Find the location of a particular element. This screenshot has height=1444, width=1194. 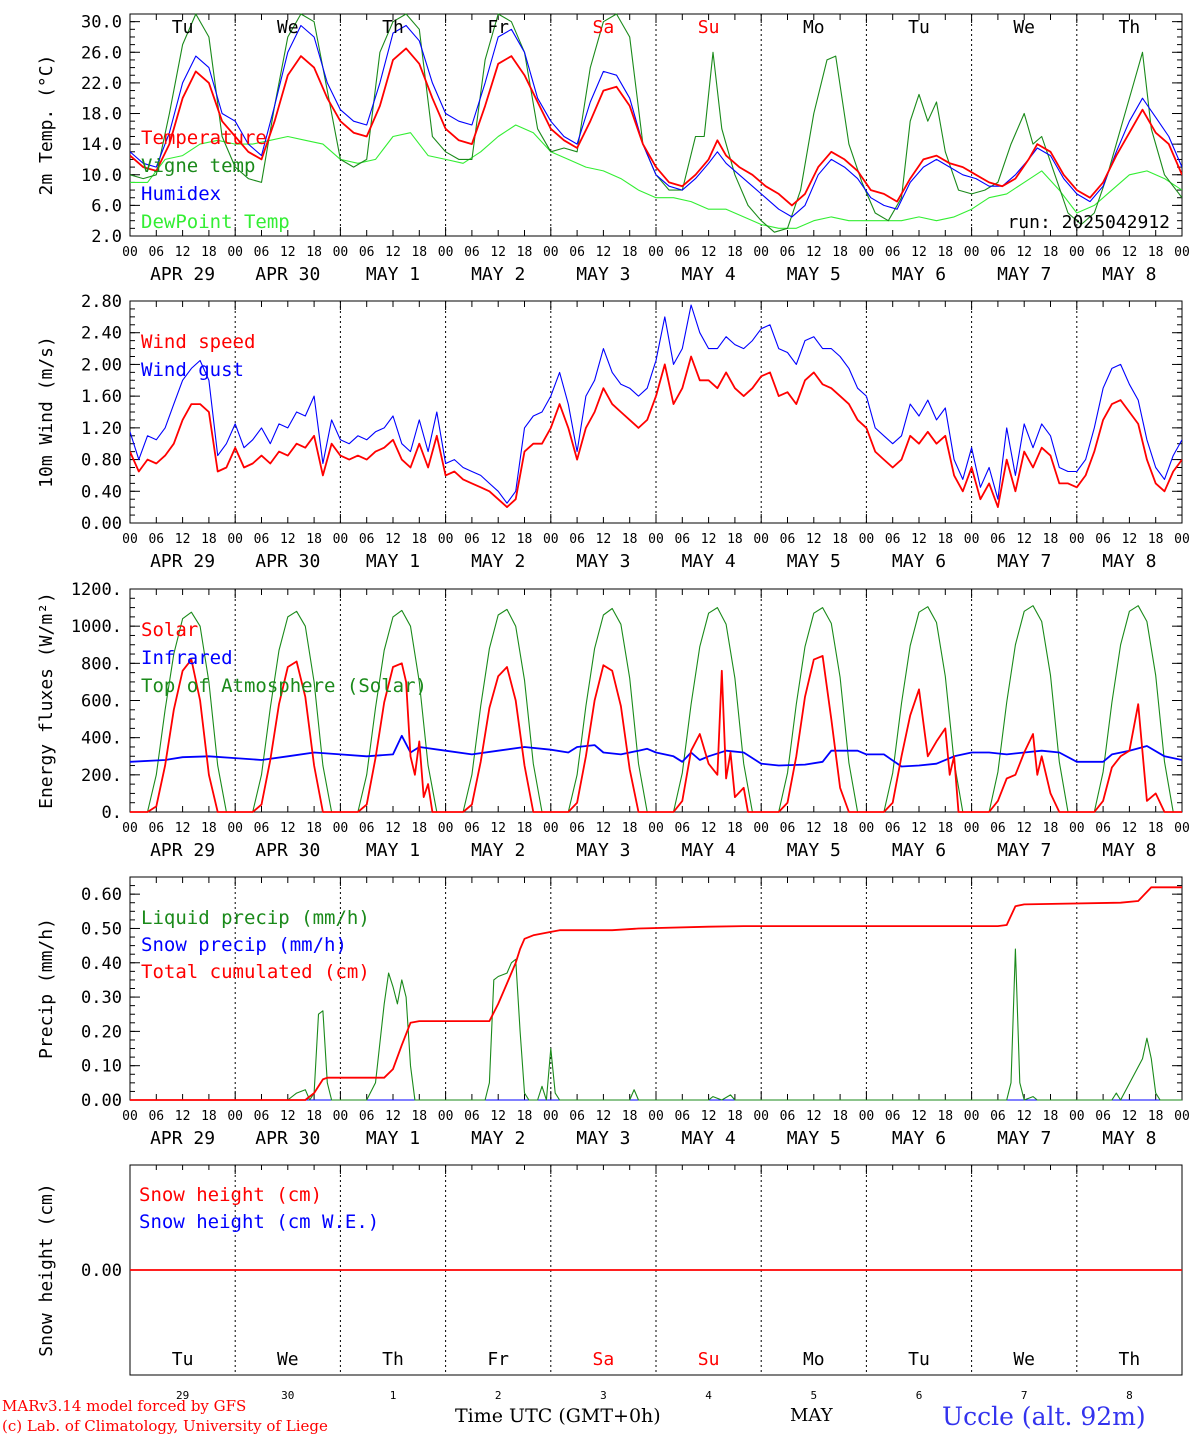

y-axis-label: Precip (mm/h) is located at coordinates (46, 988).